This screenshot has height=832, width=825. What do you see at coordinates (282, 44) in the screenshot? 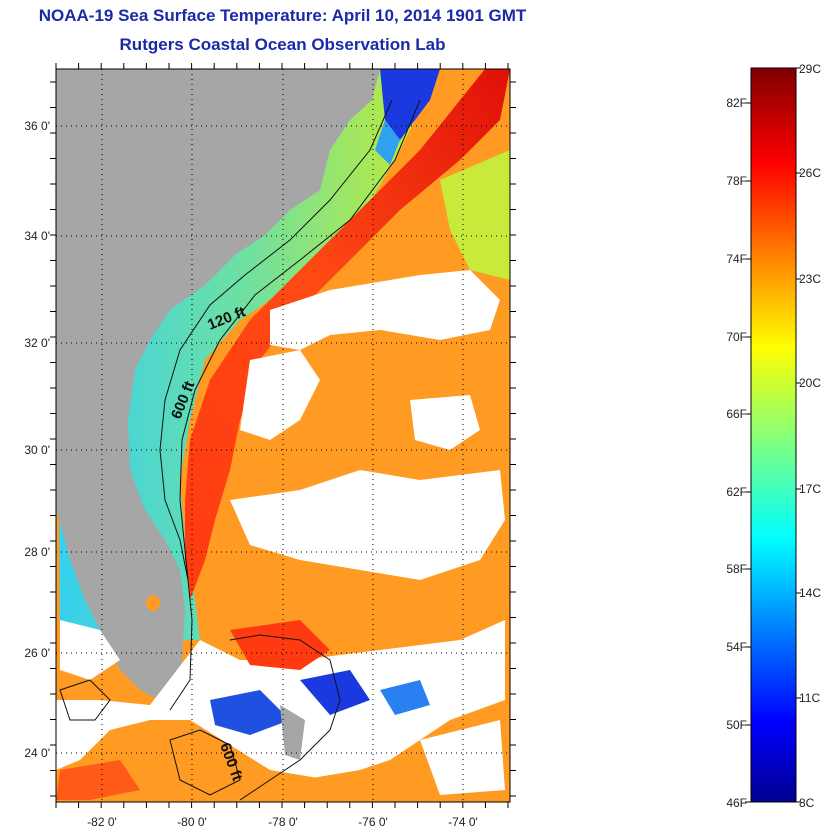
I see `map-subtitle: Rutgers Coastal Ocean Observation Lab` at bounding box center [282, 44].